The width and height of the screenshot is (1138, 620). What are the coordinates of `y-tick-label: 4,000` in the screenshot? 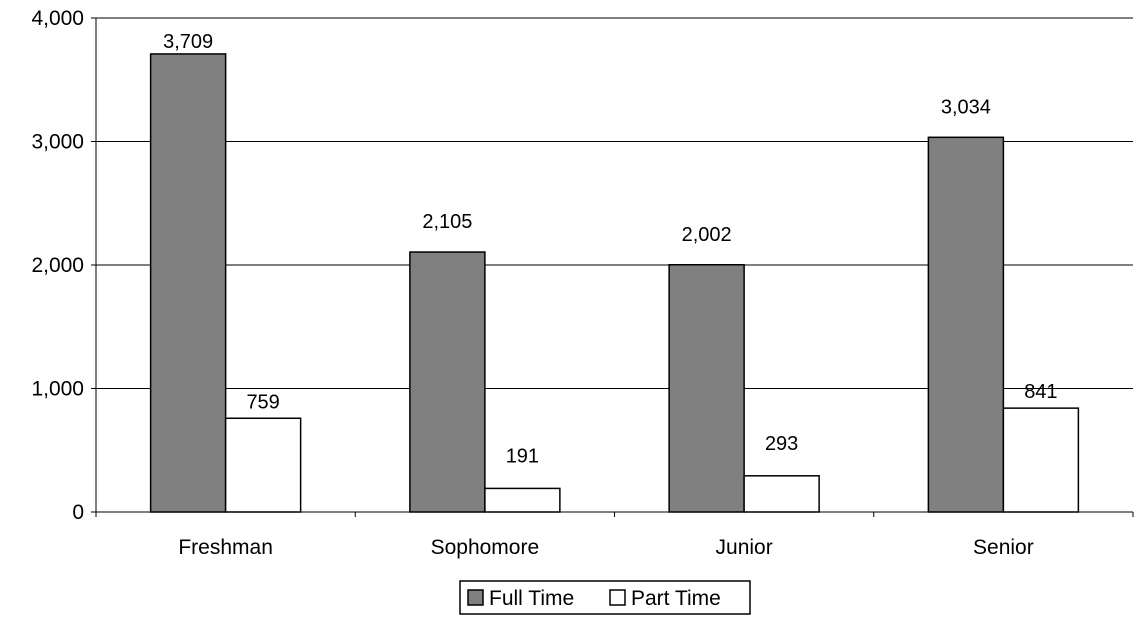 It's located at (57, 18).